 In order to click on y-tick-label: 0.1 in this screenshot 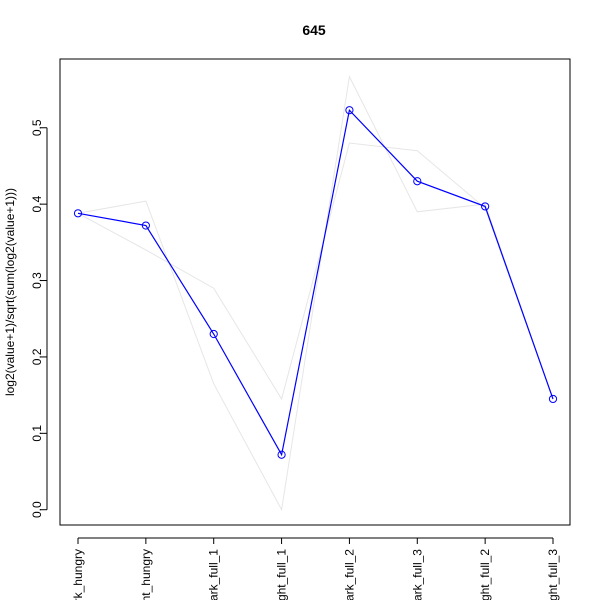, I will do `click(37, 433)`.